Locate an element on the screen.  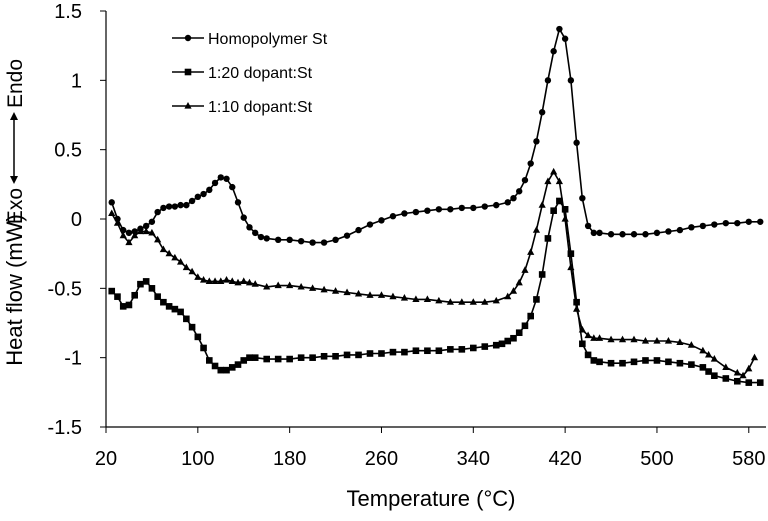
legend-label: Homopolymer St is located at coordinates (268, 39).